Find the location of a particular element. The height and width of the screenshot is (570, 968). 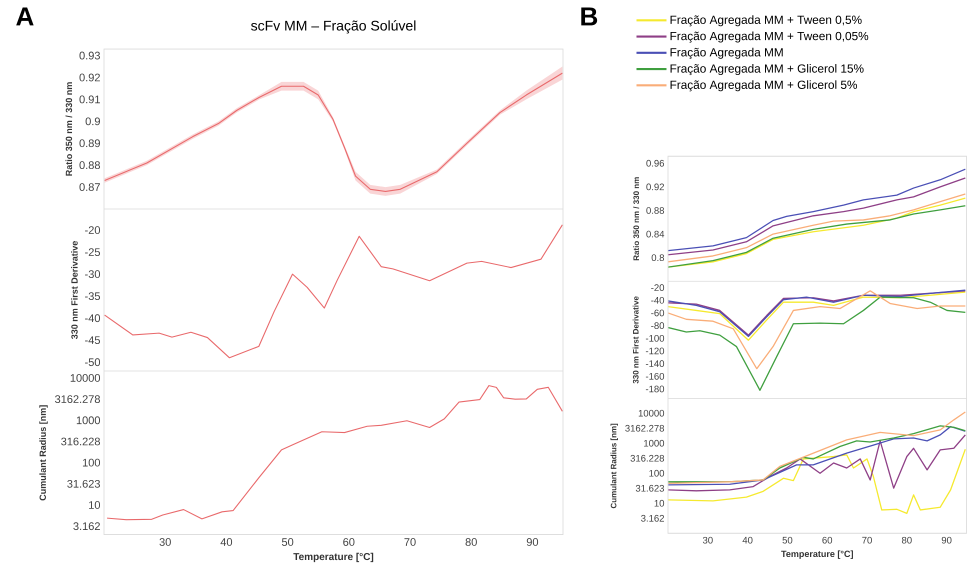

y-tick-label: -180 is located at coordinates (655, 389).